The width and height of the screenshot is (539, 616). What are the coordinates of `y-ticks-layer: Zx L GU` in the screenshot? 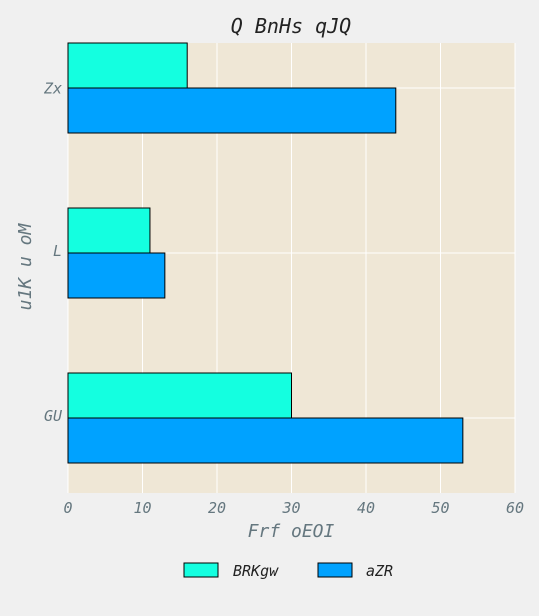 It's located at (53, 252).